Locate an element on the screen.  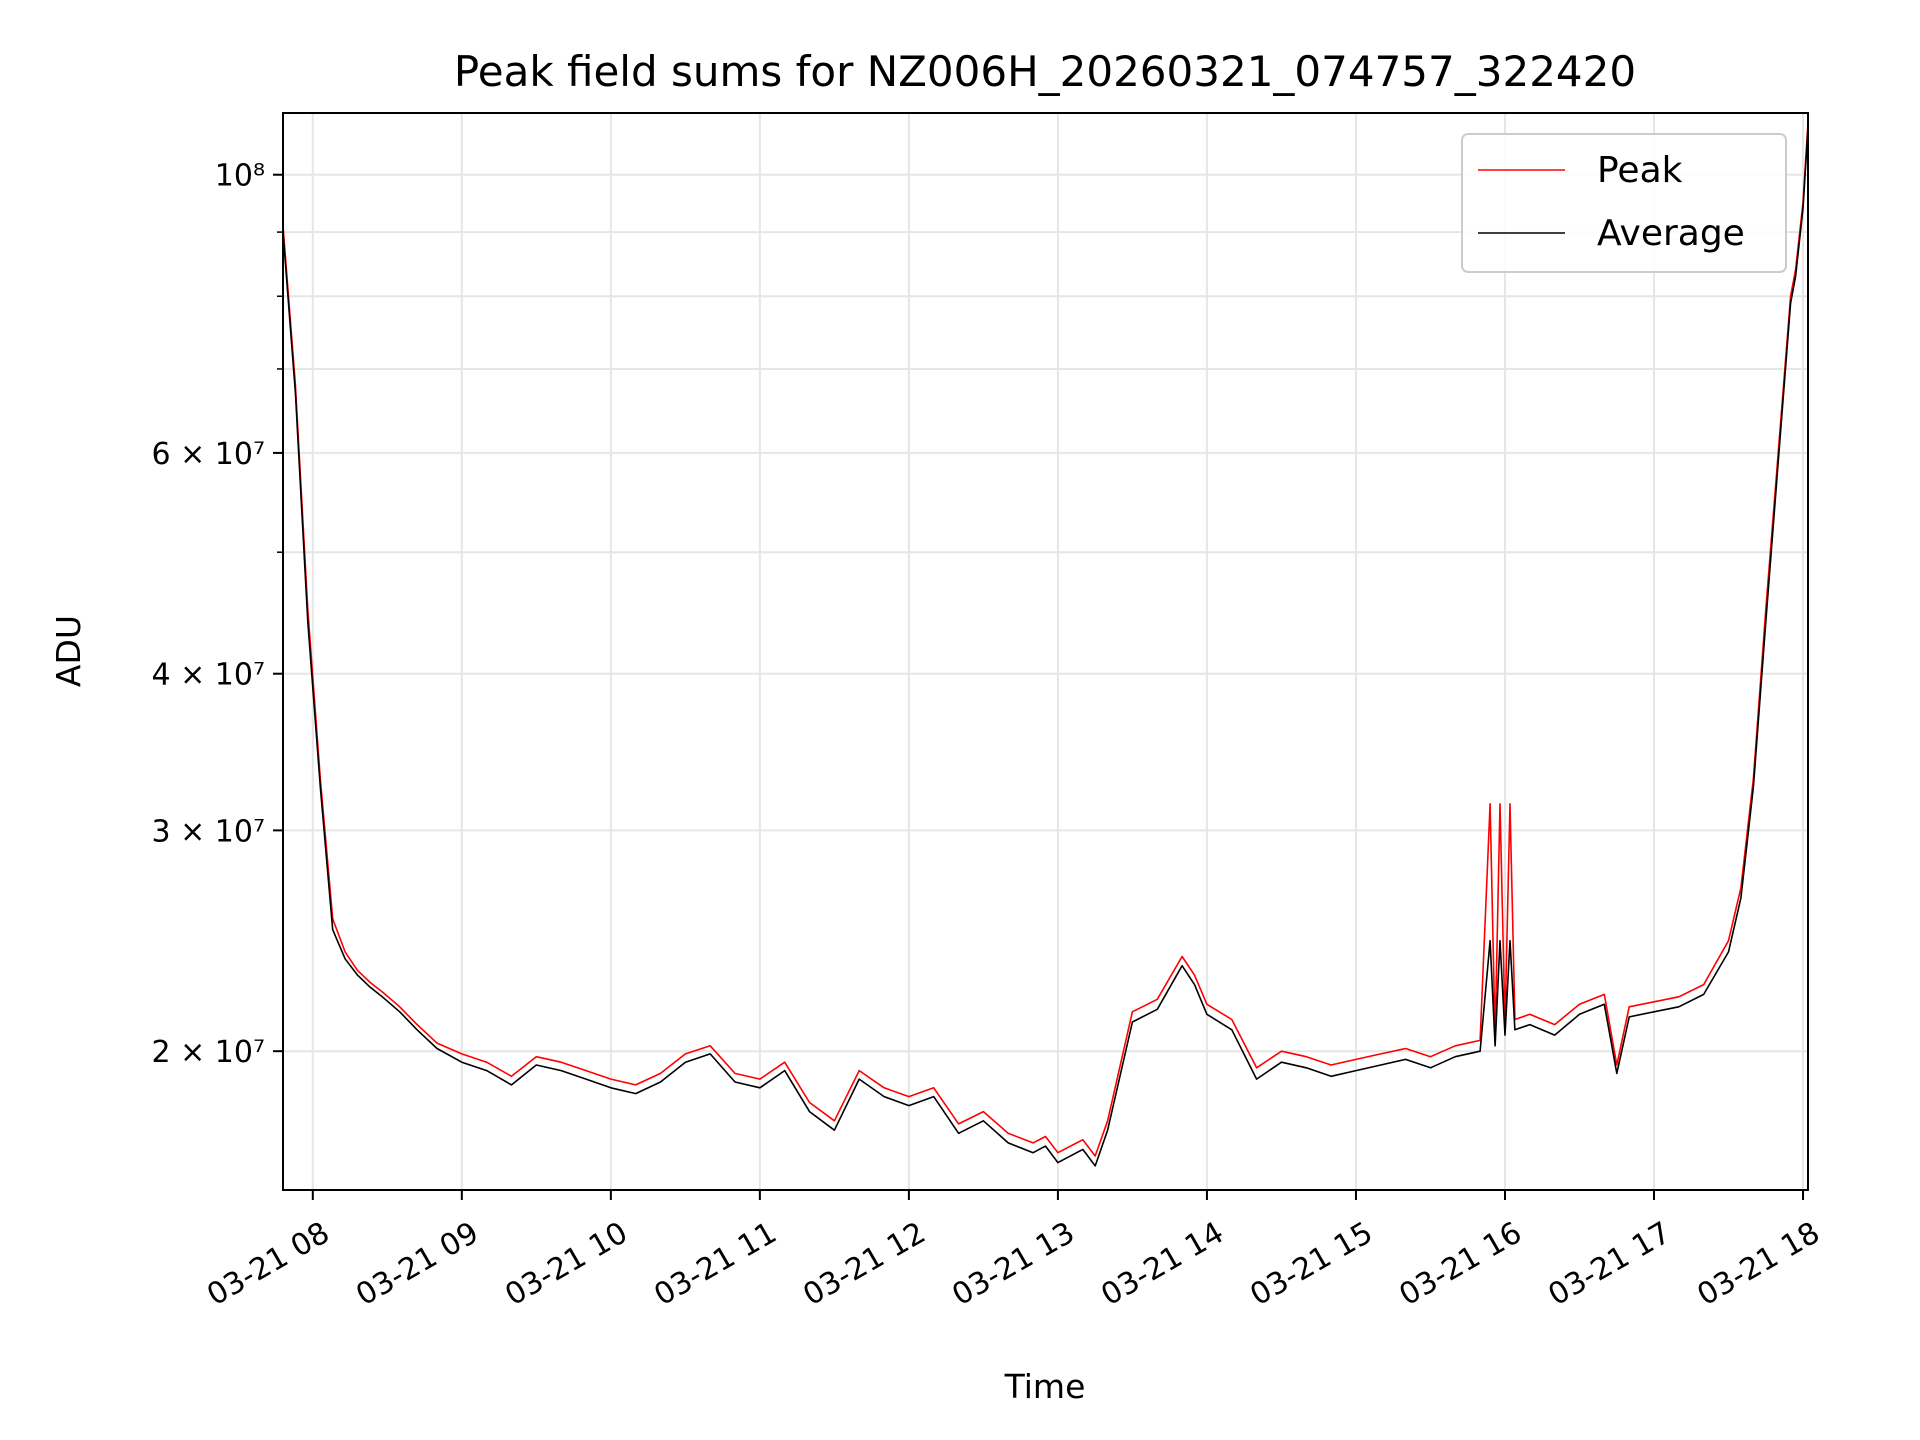
y-axis-label: ADU is located at coordinates (68, 651).